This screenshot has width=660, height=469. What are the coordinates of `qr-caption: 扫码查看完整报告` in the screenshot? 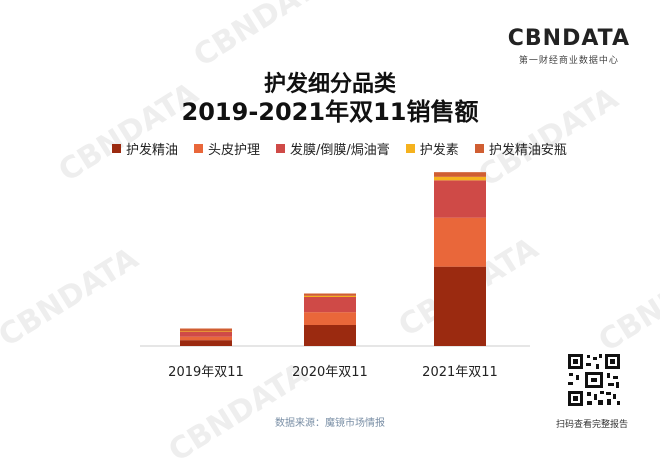 It's located at (592, 425).